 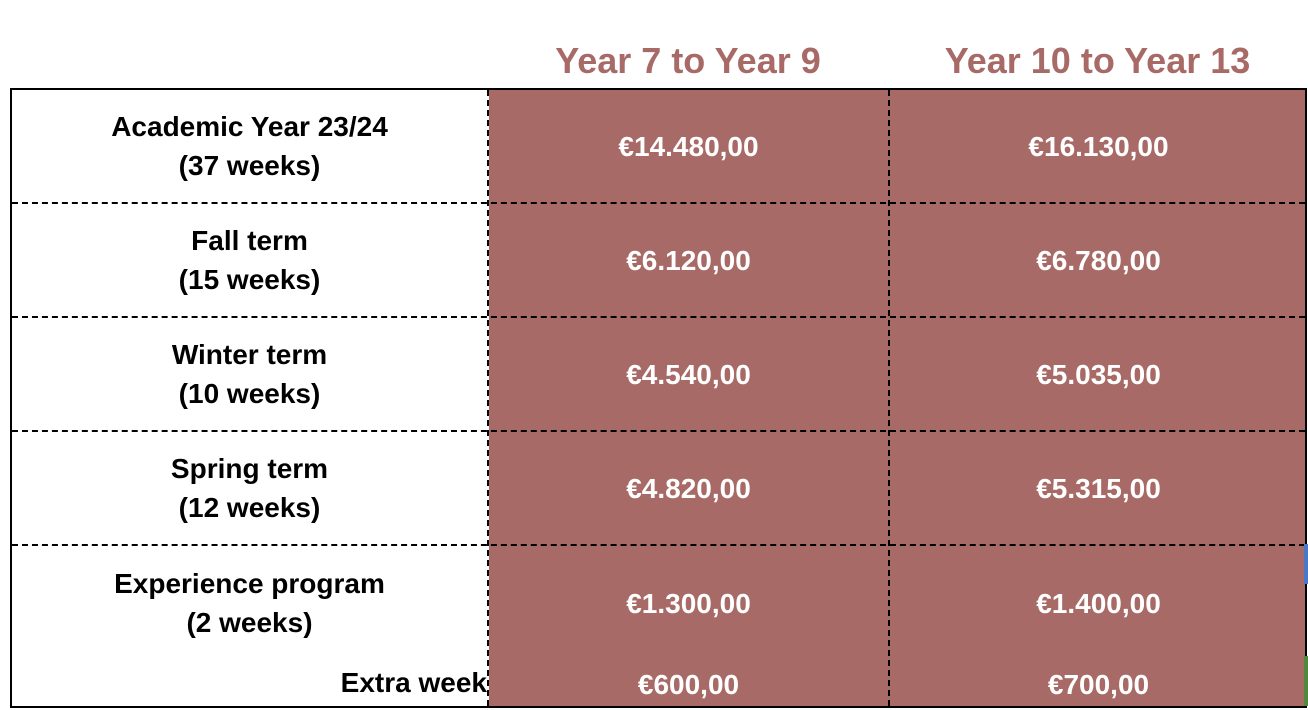 What do you see at coordinates (249, 126) in the screenshot?
I see `row-label-title: Academic Year 23/24` at bounding box center [249, 126].